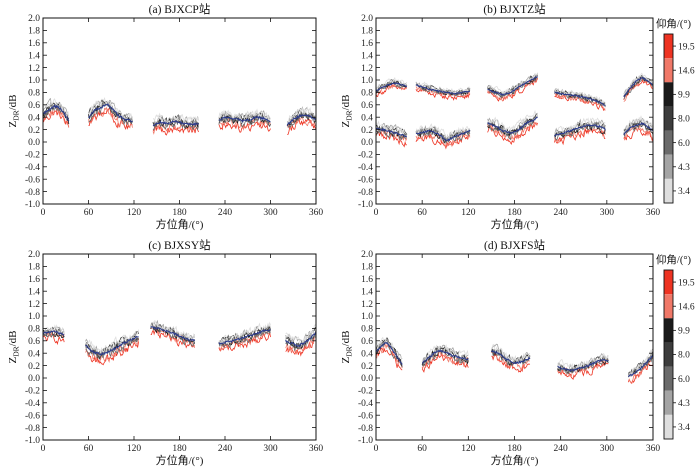 The width and height of the screenshot is (700, 472). I want to click on colorbar-tick-label: 19.5, so click(686, 47).